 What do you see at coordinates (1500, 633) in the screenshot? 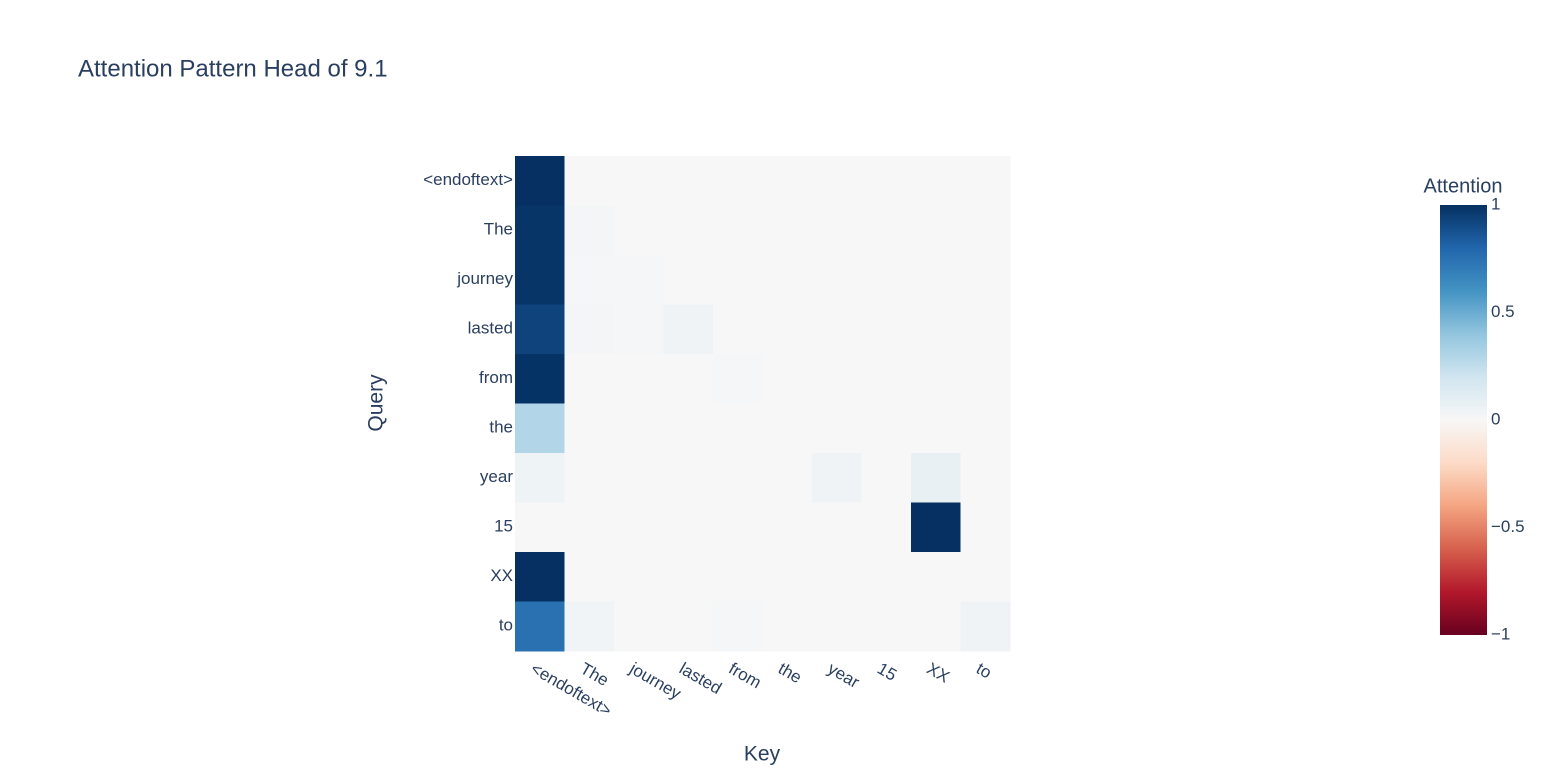
I see `colorbar-tick-label: −1` at bounding box center [1500, 633].